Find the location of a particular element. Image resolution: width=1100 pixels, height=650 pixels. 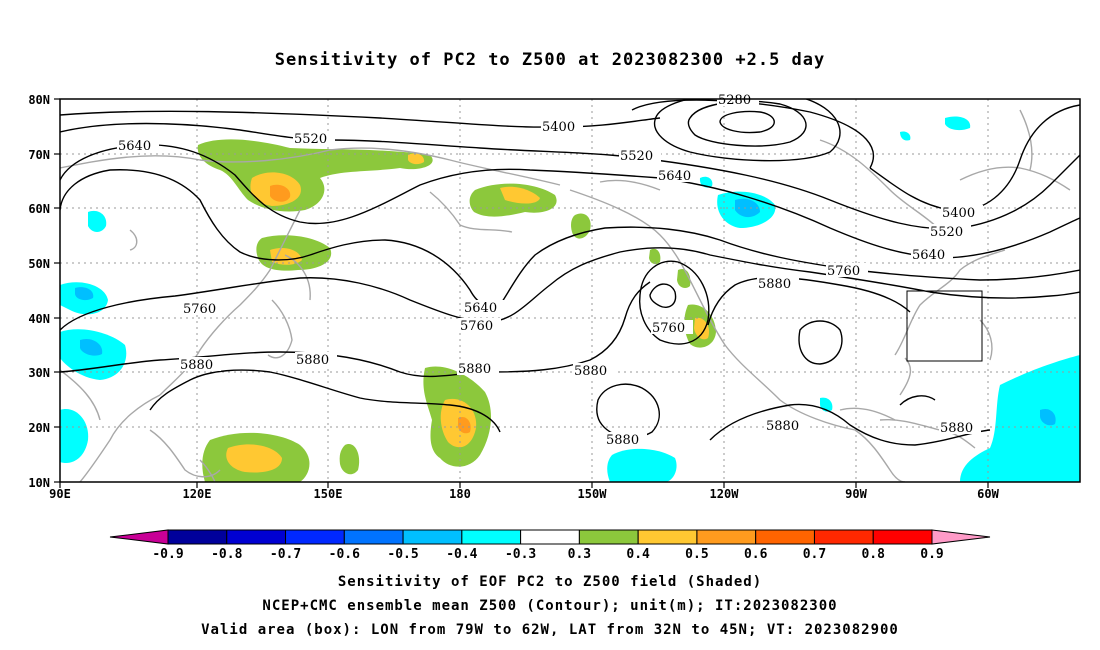

lon-label: 90W is located at coordinates (856, 494).